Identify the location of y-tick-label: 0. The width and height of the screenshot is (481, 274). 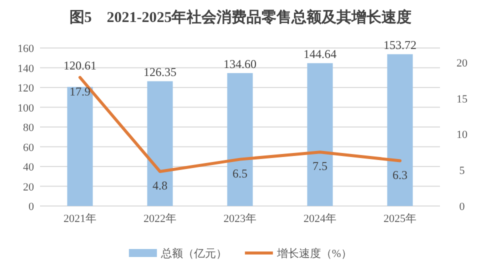
(31, 207).